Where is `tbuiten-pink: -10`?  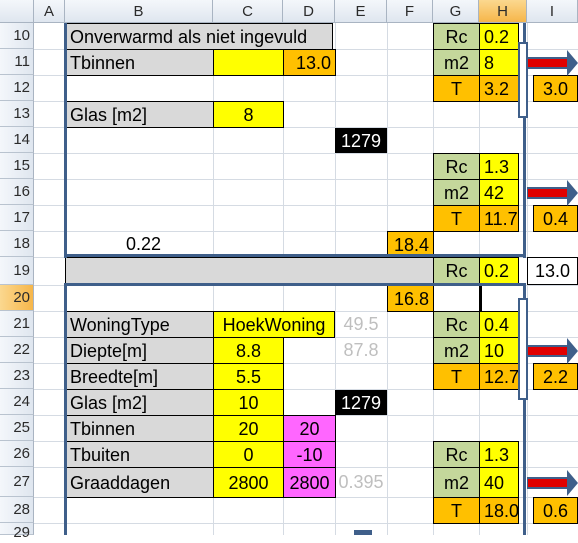
tbuiten-pink: -10 is located at coordinates (309, 454).